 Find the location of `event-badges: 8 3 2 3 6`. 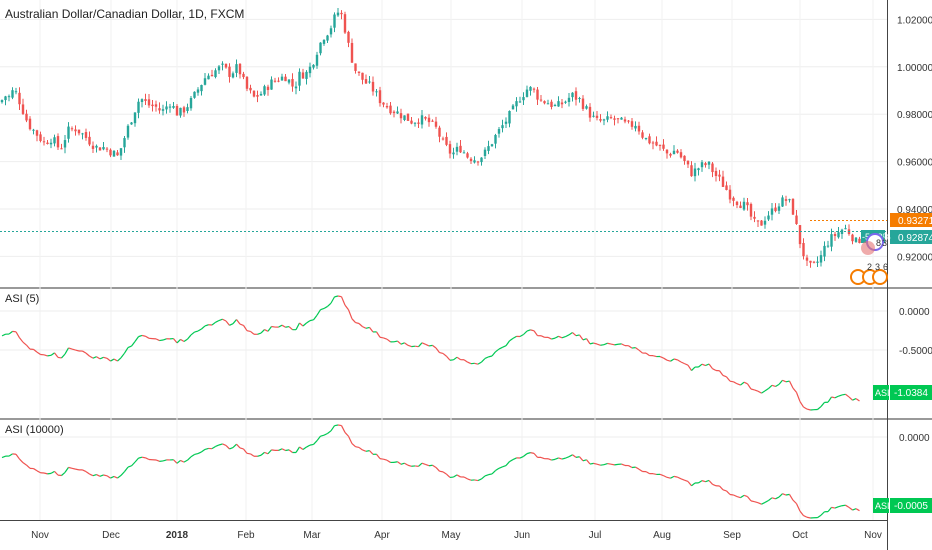

event-badges: 8 3 2 3 6 is located at coordinates (869, 259).